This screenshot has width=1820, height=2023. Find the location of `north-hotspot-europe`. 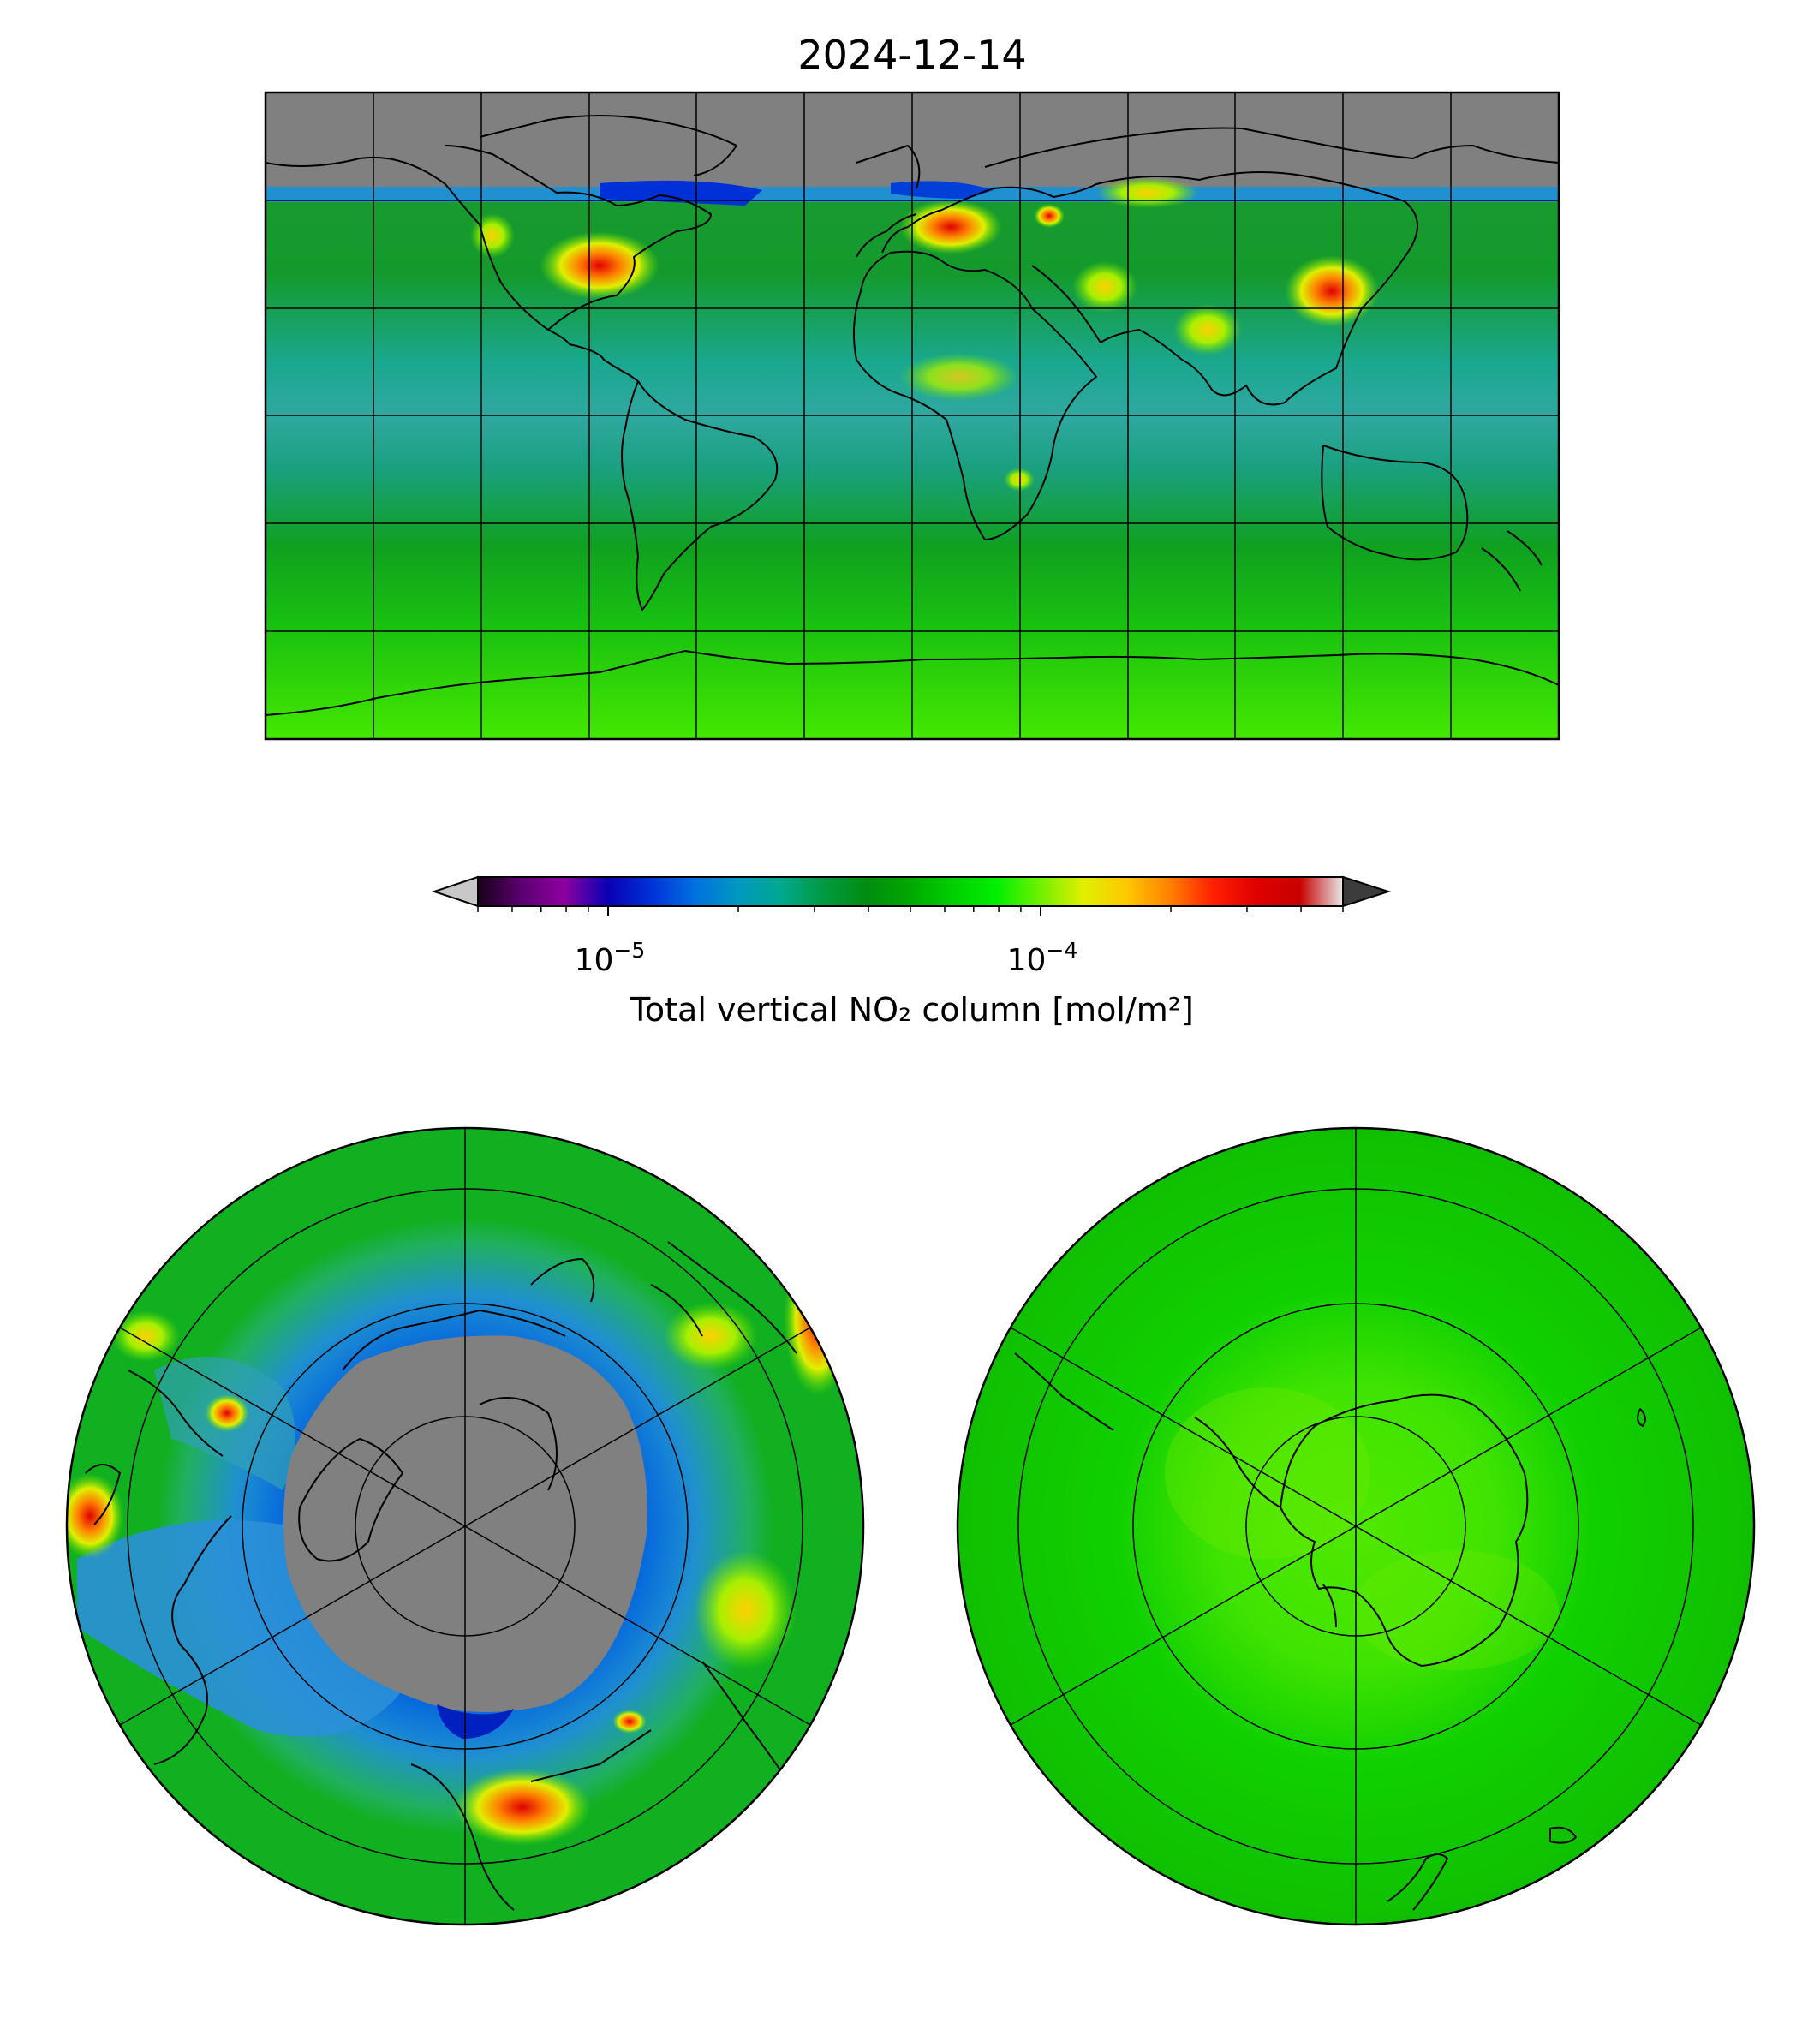

north-hotspot-europe is located at coordinates (522, 1807).